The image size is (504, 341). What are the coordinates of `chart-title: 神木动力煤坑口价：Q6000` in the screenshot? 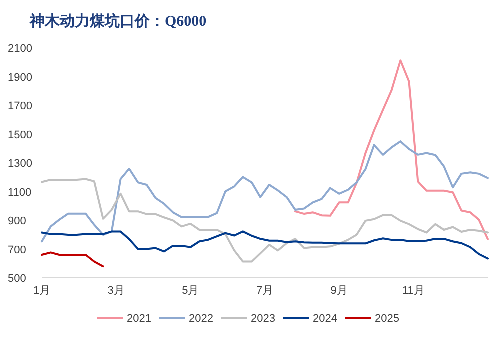 It's located at (118, 21).